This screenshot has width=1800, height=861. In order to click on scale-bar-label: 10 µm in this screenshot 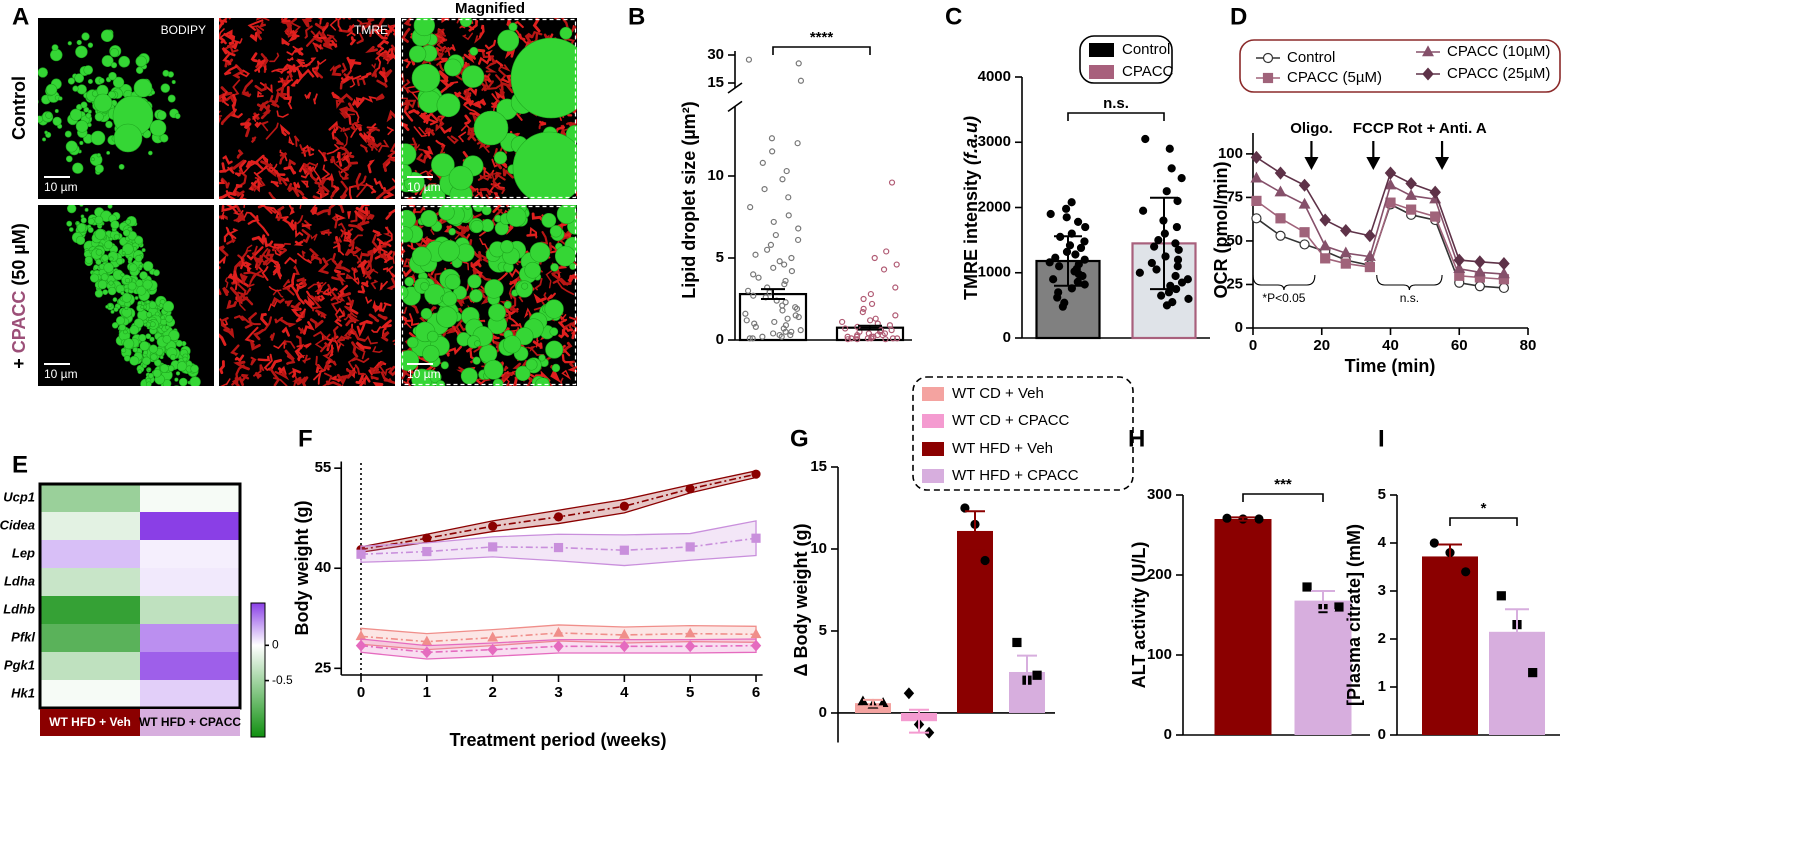, I will do `click(424, 374)`.